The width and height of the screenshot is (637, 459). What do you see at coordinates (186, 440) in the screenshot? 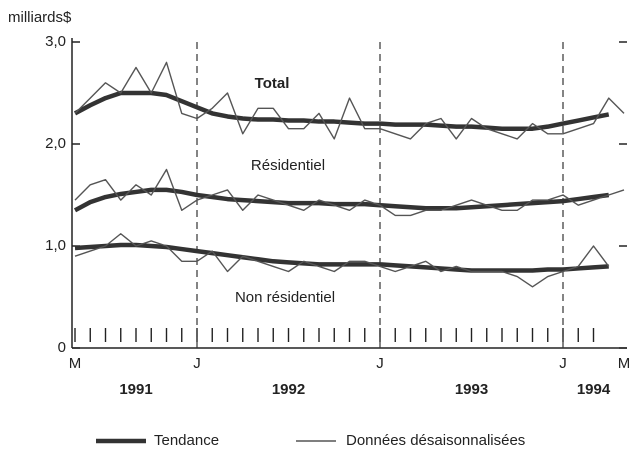
I see `legend-label: Tendance` at bounding box center [186, 440].